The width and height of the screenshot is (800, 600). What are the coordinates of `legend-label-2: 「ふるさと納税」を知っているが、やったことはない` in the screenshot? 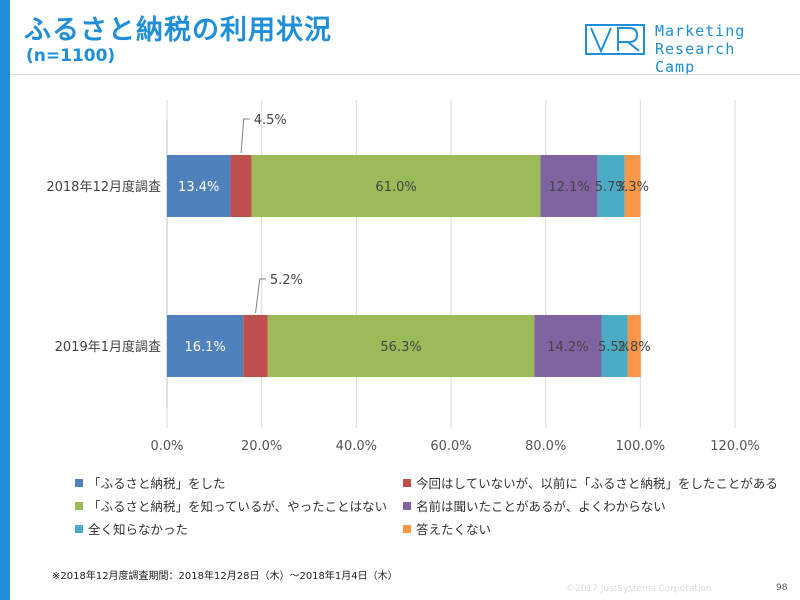 It's located at (238, 506).